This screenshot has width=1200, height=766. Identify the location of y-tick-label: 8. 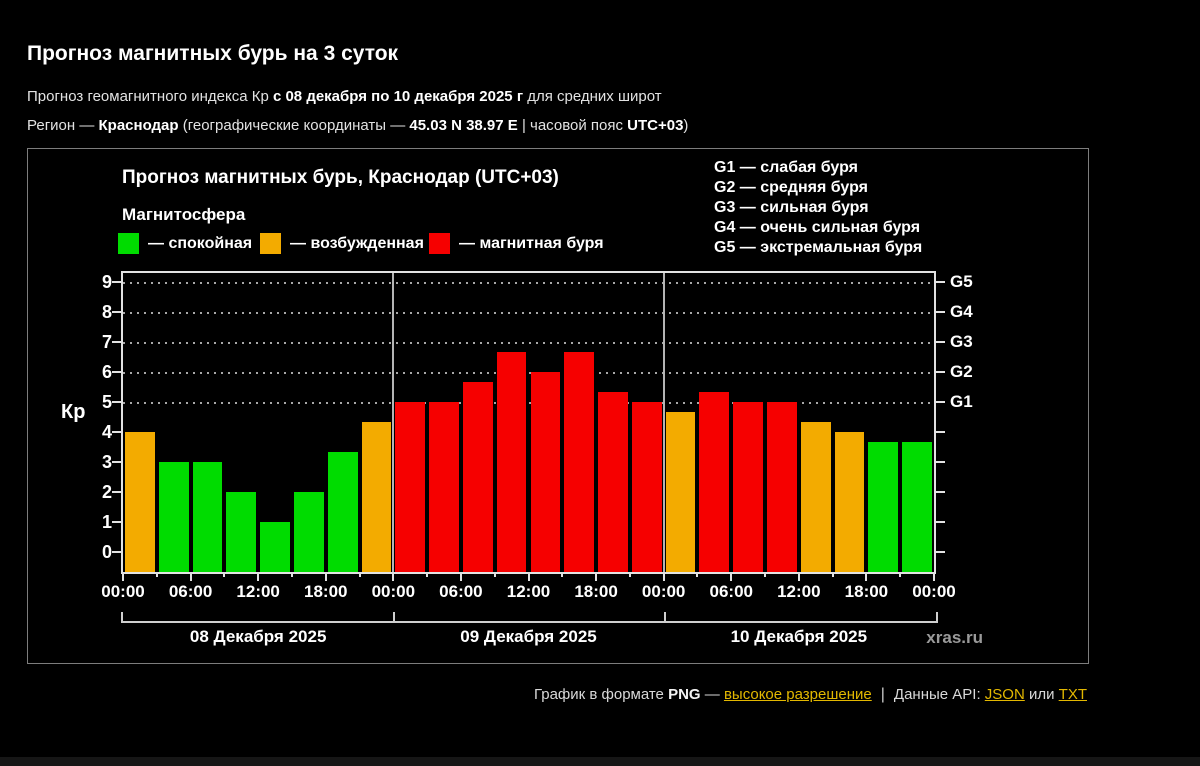
(106, 312).